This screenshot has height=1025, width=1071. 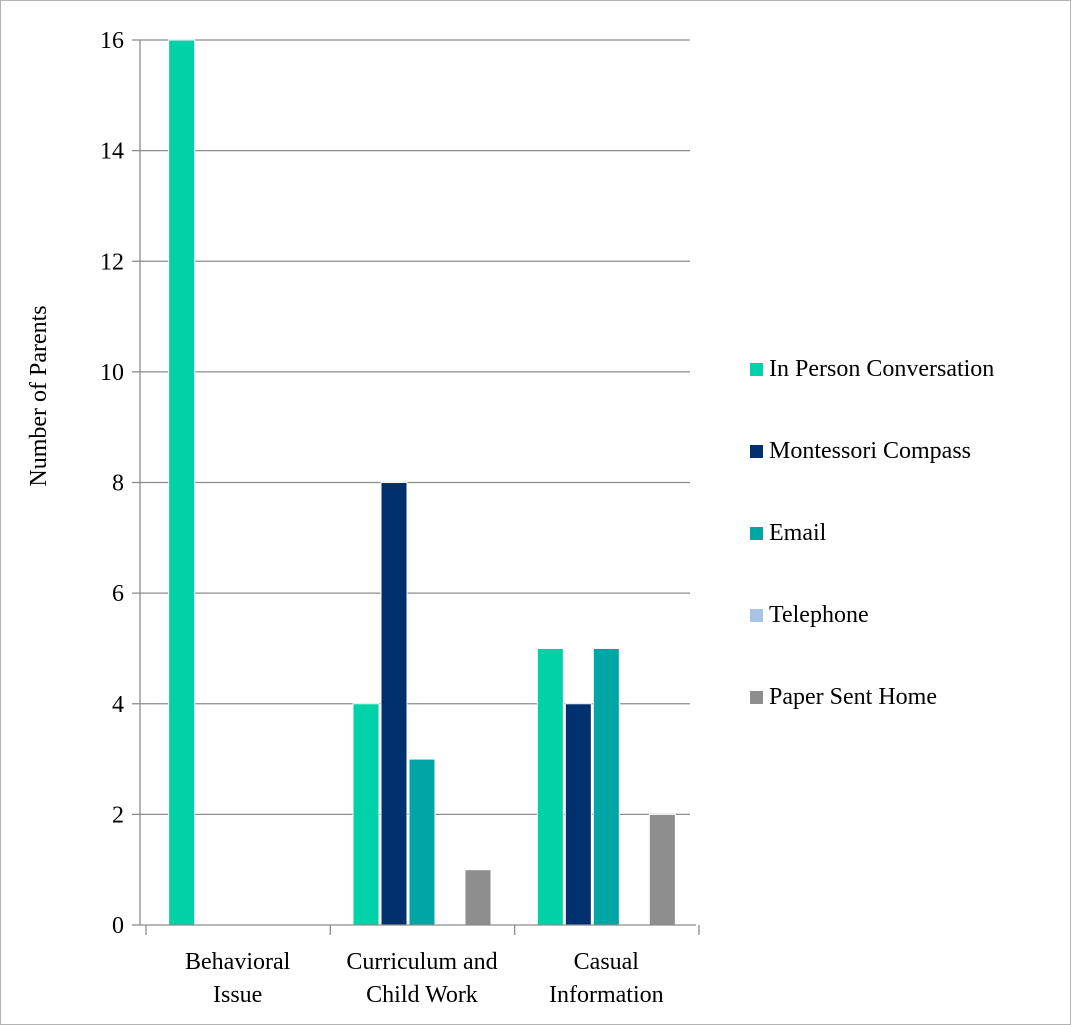 I want to click on x-category-label: Curriculum and Child Work, so click(x=421, y=978).